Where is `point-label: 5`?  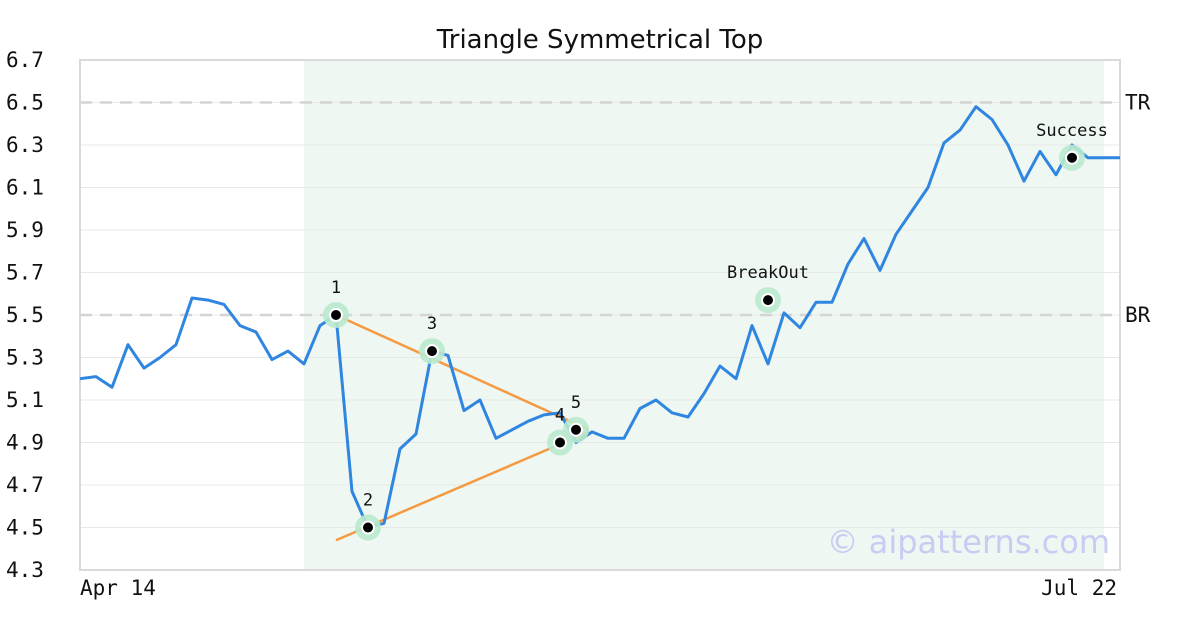 point-label: 5 is located at coordinates (576, 403).